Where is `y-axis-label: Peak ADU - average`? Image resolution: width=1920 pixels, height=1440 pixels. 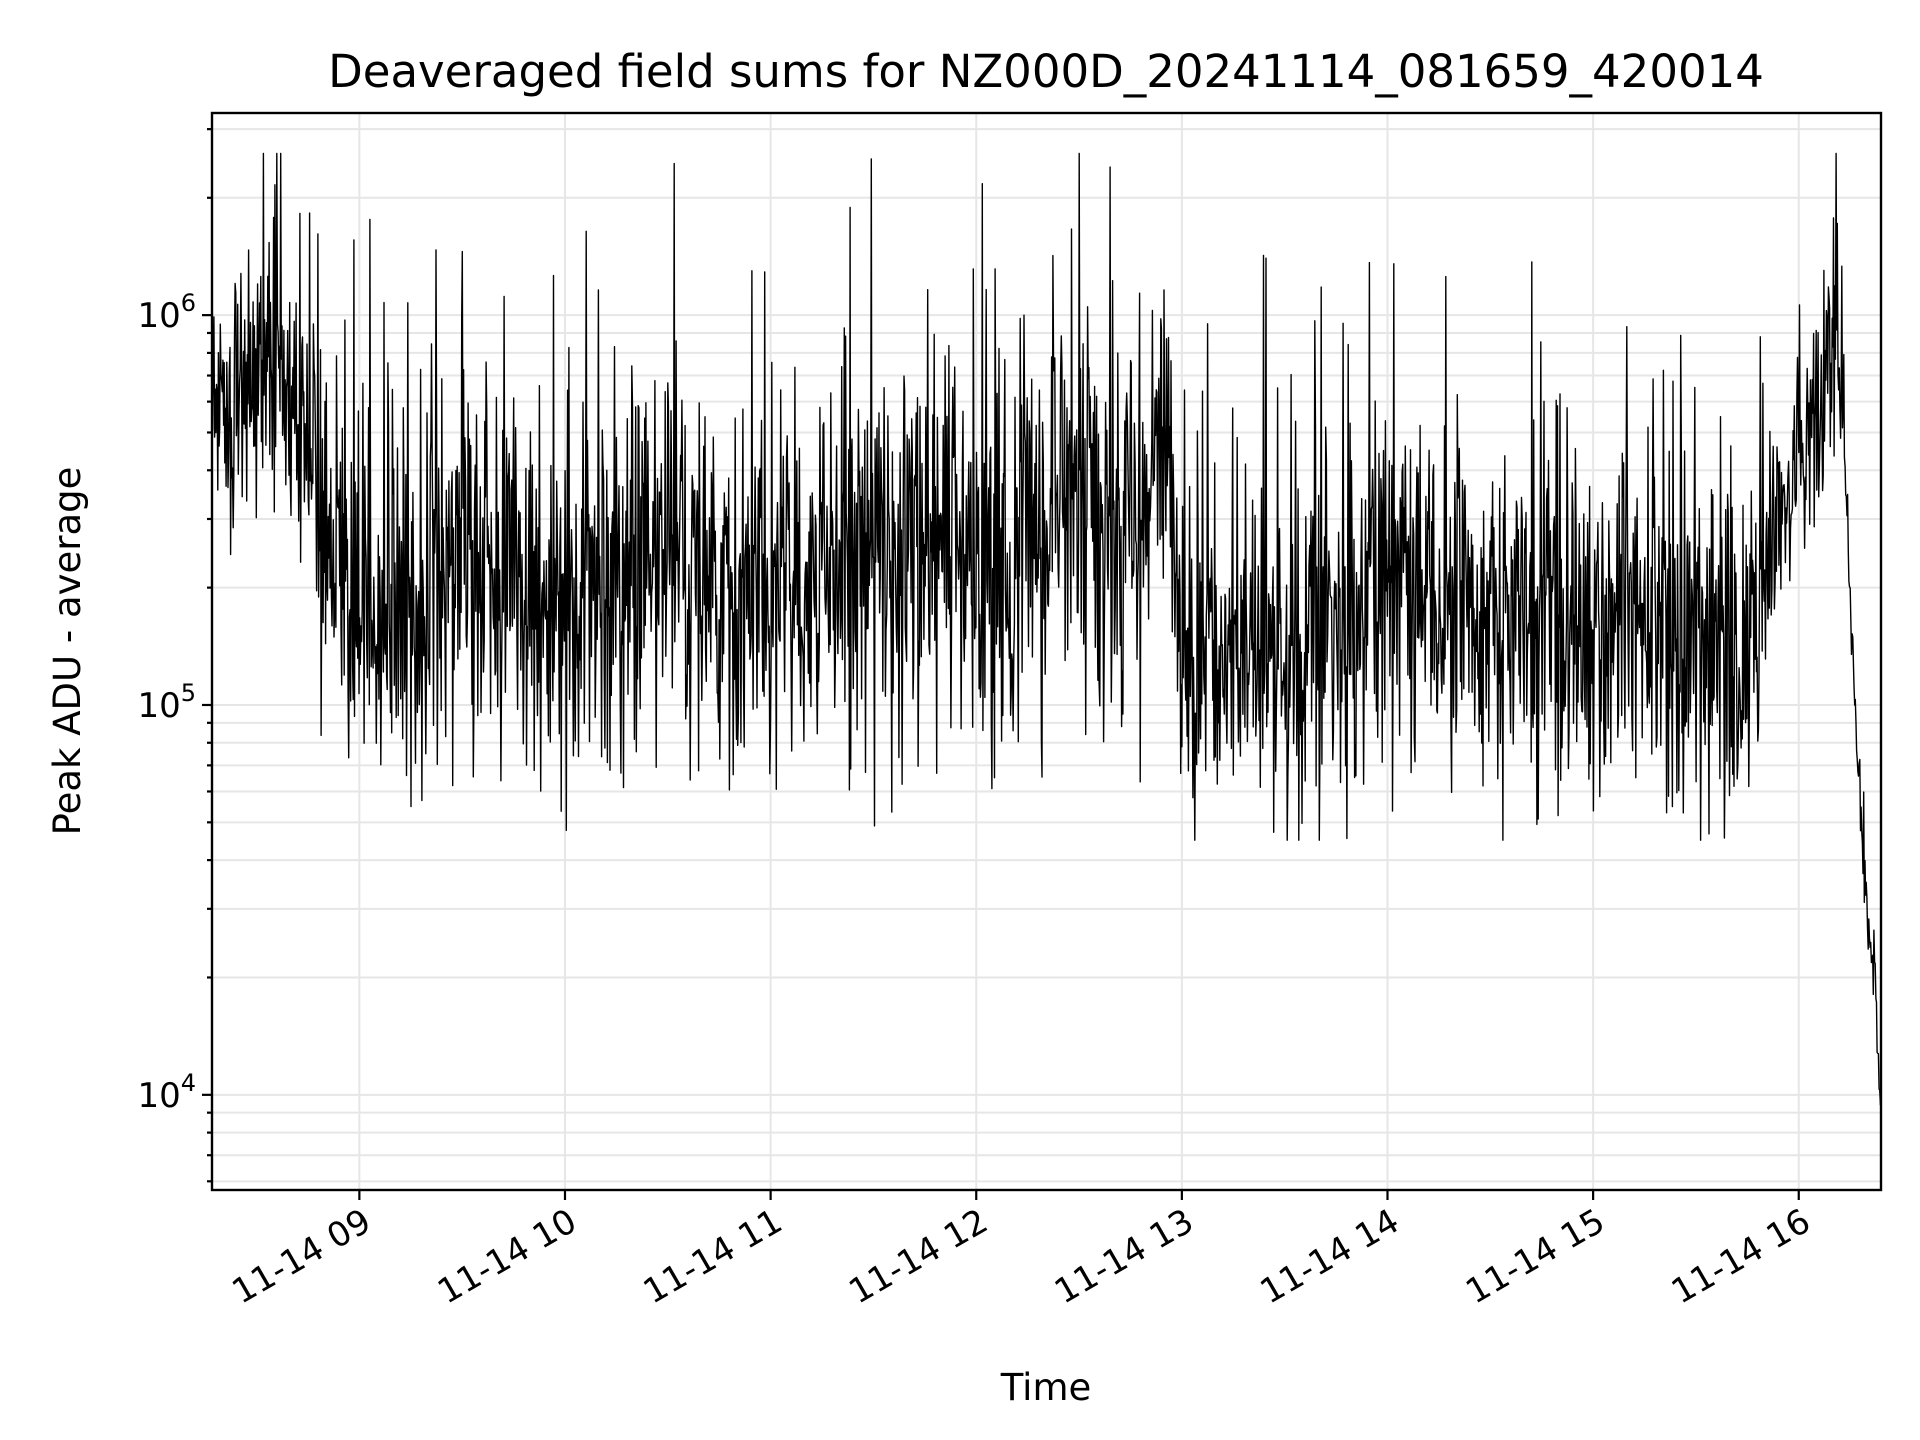
y-axis-label: Peak ADU - average is located at coordinates (67, 651).